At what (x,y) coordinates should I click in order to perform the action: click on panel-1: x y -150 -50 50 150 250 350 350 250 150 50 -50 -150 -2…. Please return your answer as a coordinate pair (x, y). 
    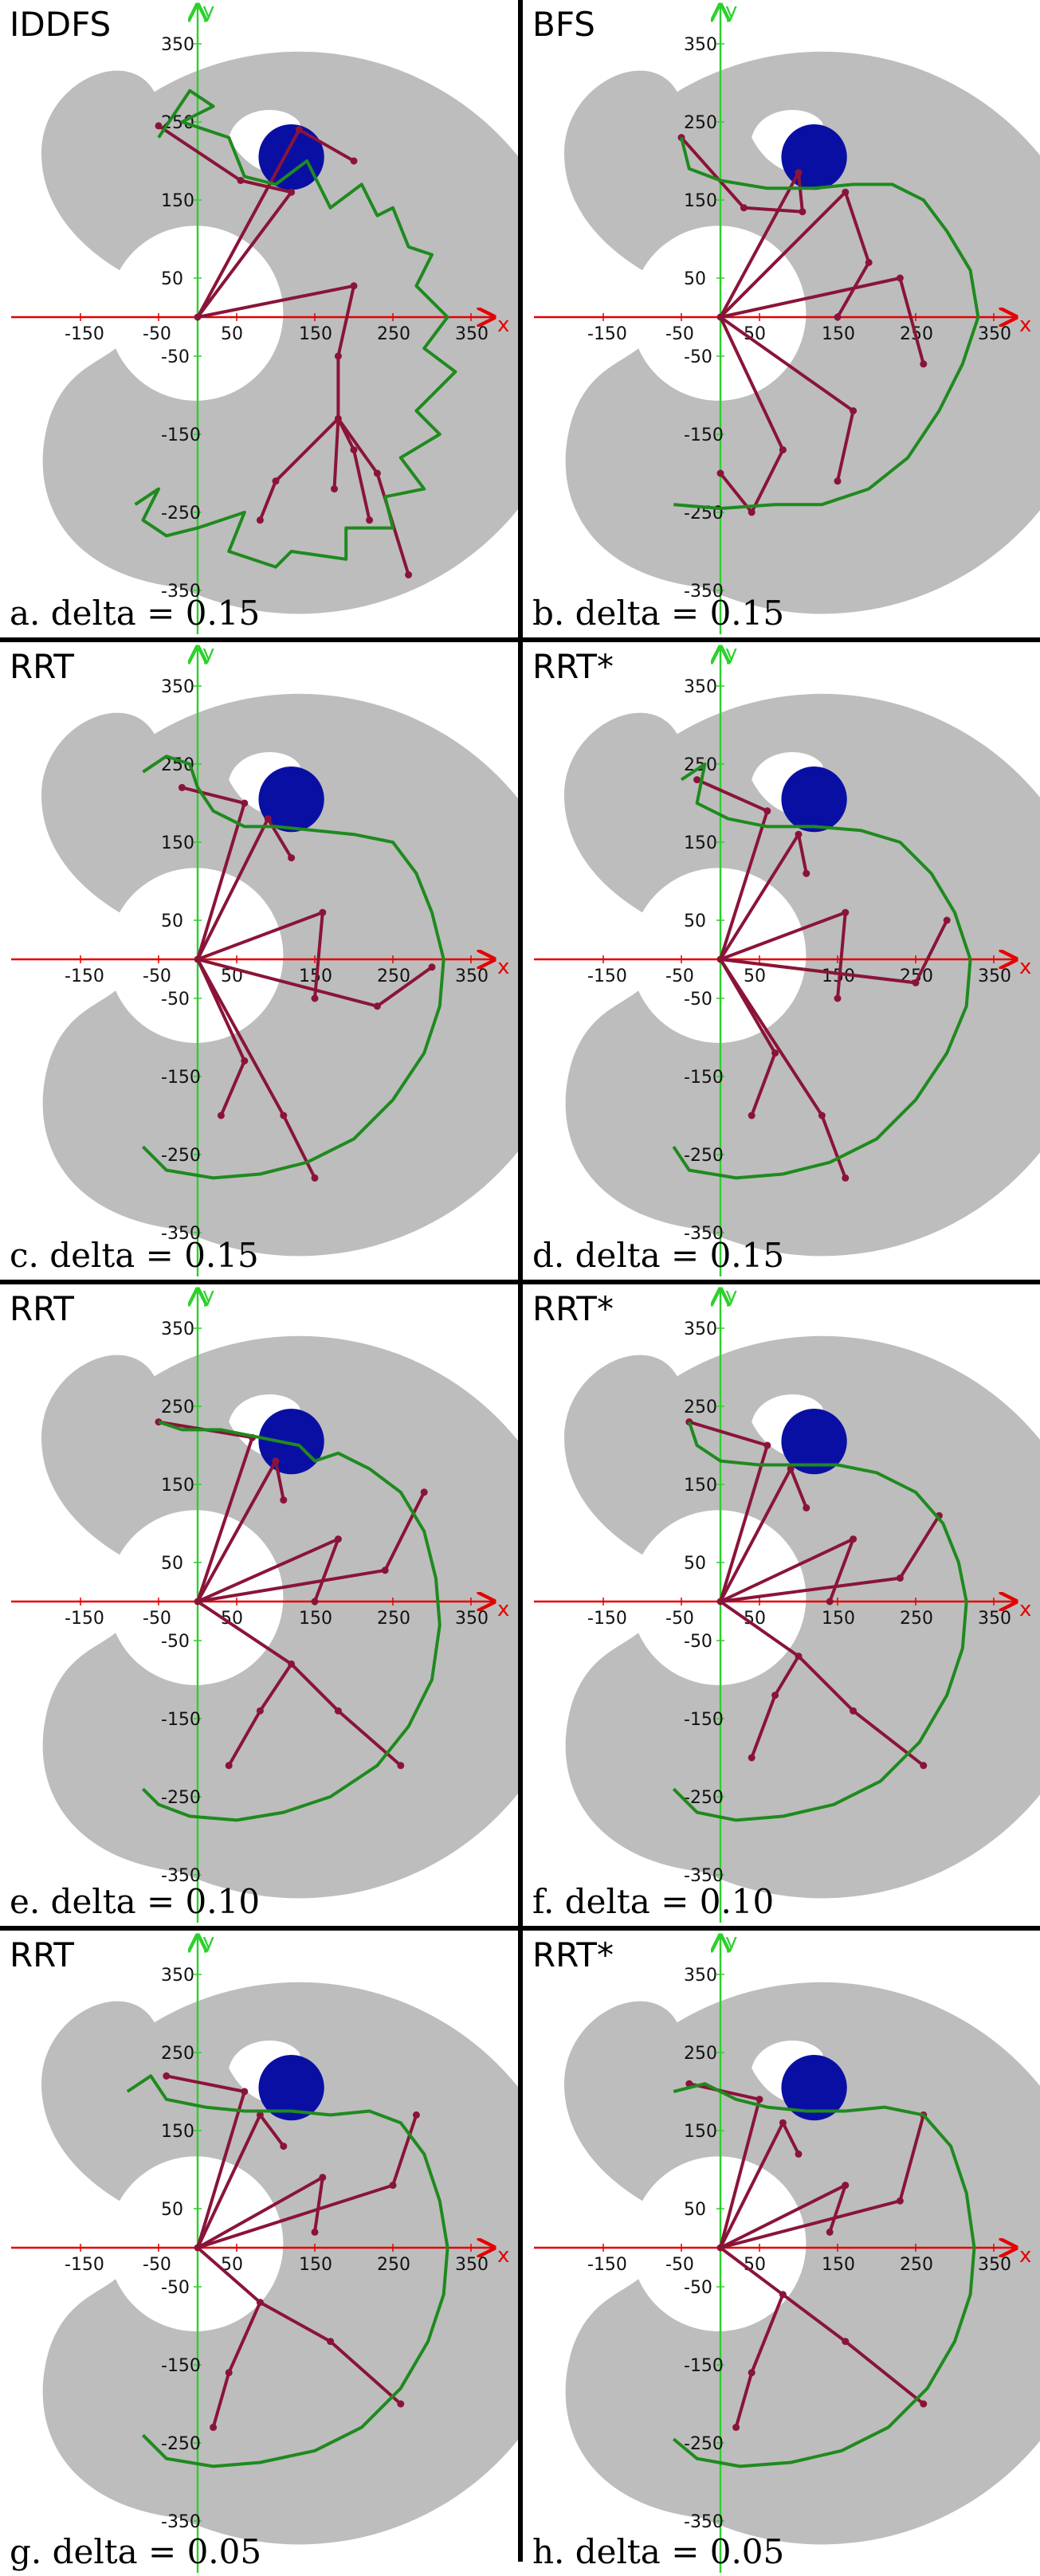
    Looking at the image, I should click on (259, 318).